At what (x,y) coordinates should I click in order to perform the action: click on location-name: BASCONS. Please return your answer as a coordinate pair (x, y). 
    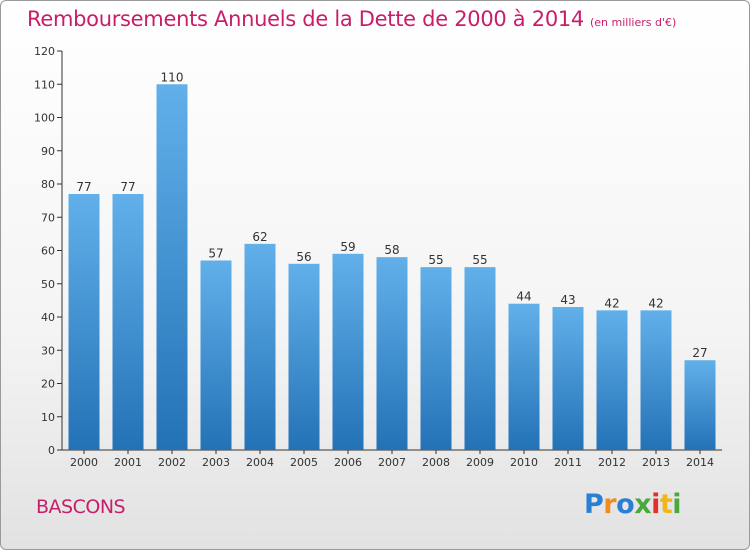
    Looking at the image, I should click on (81, 507).